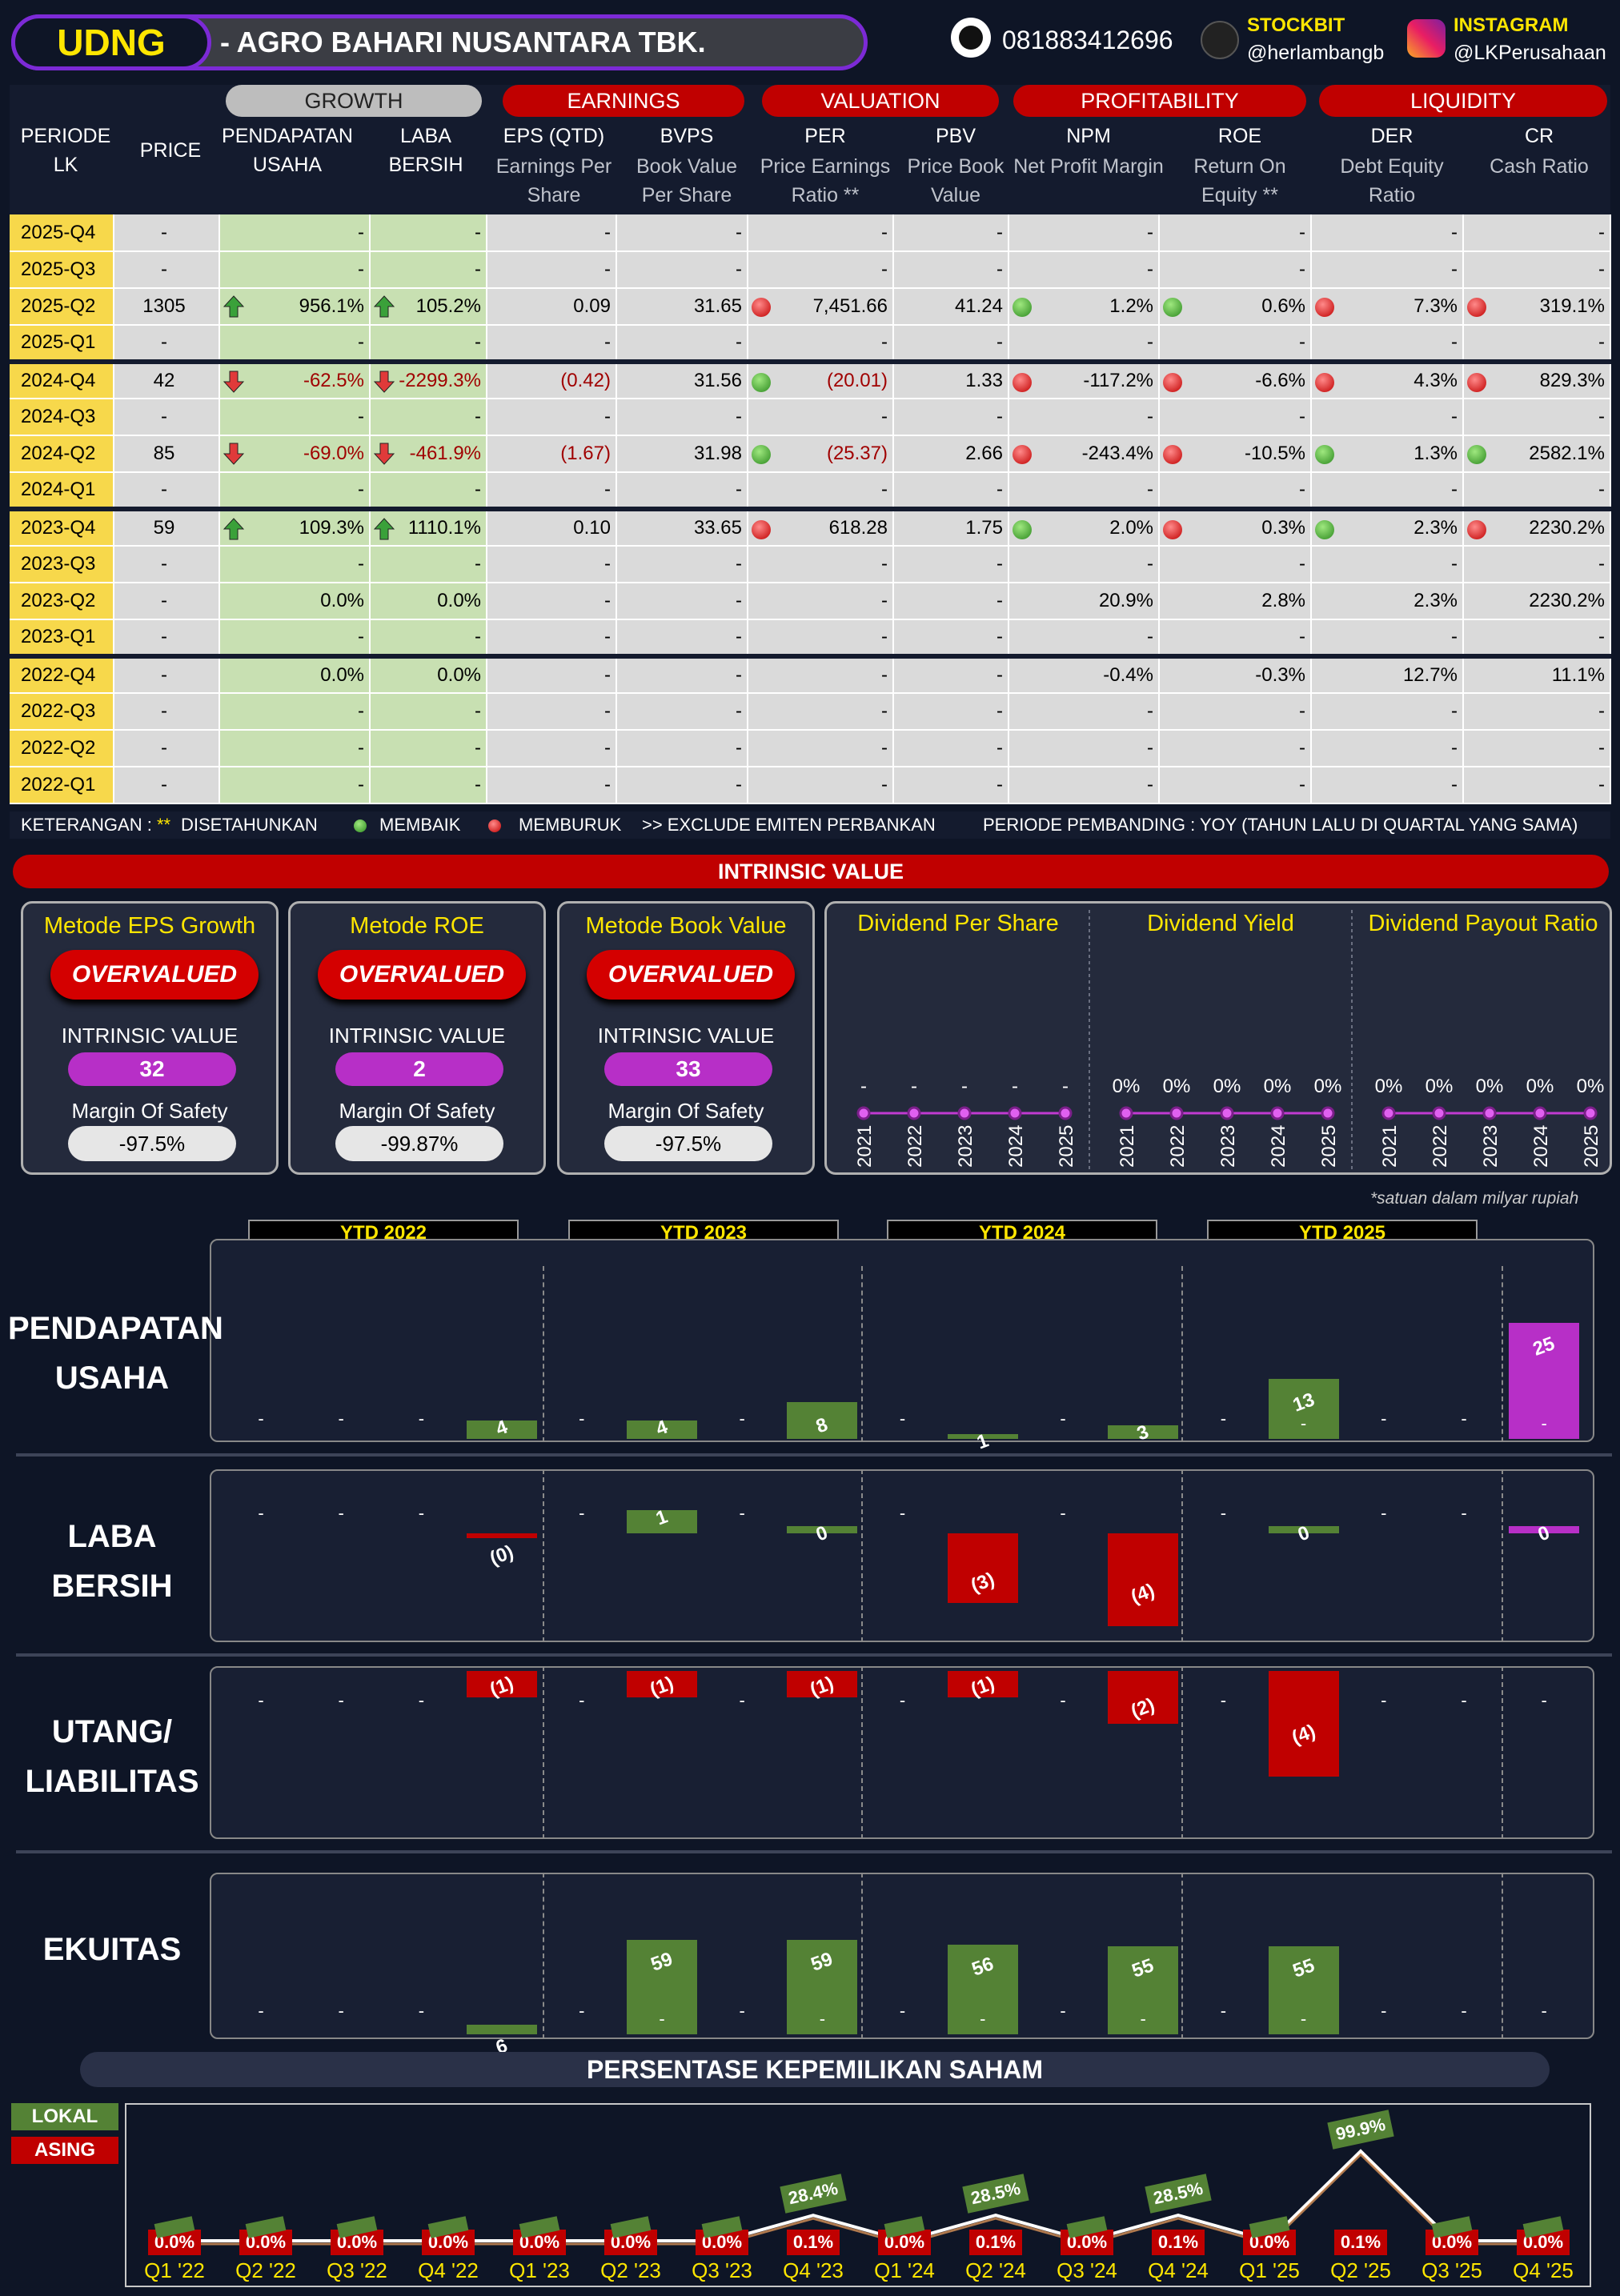  Describe the element at coordinates (62, 674) in the screenshot. I see `cell-p: 2022-Q4` at that location.